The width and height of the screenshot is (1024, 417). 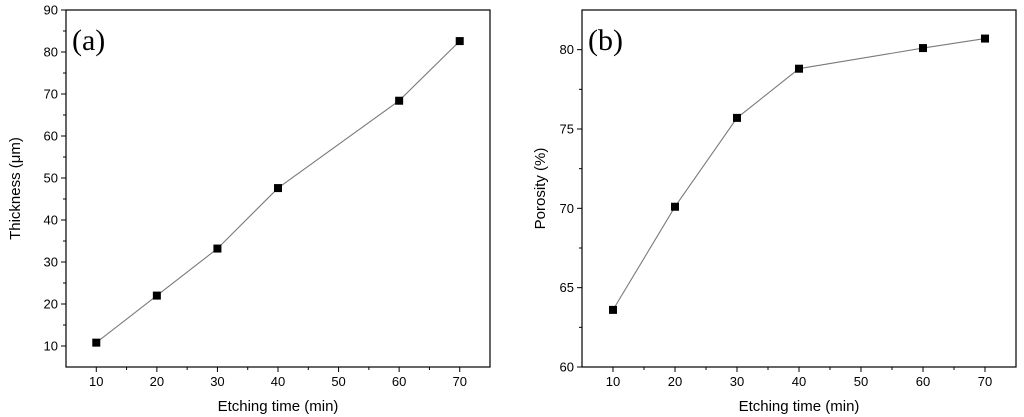 What do you see at coordinates (861, 381) in the screenshot?
I see `porosity-x-tick-label: 50` at bounding box center [861, 381].